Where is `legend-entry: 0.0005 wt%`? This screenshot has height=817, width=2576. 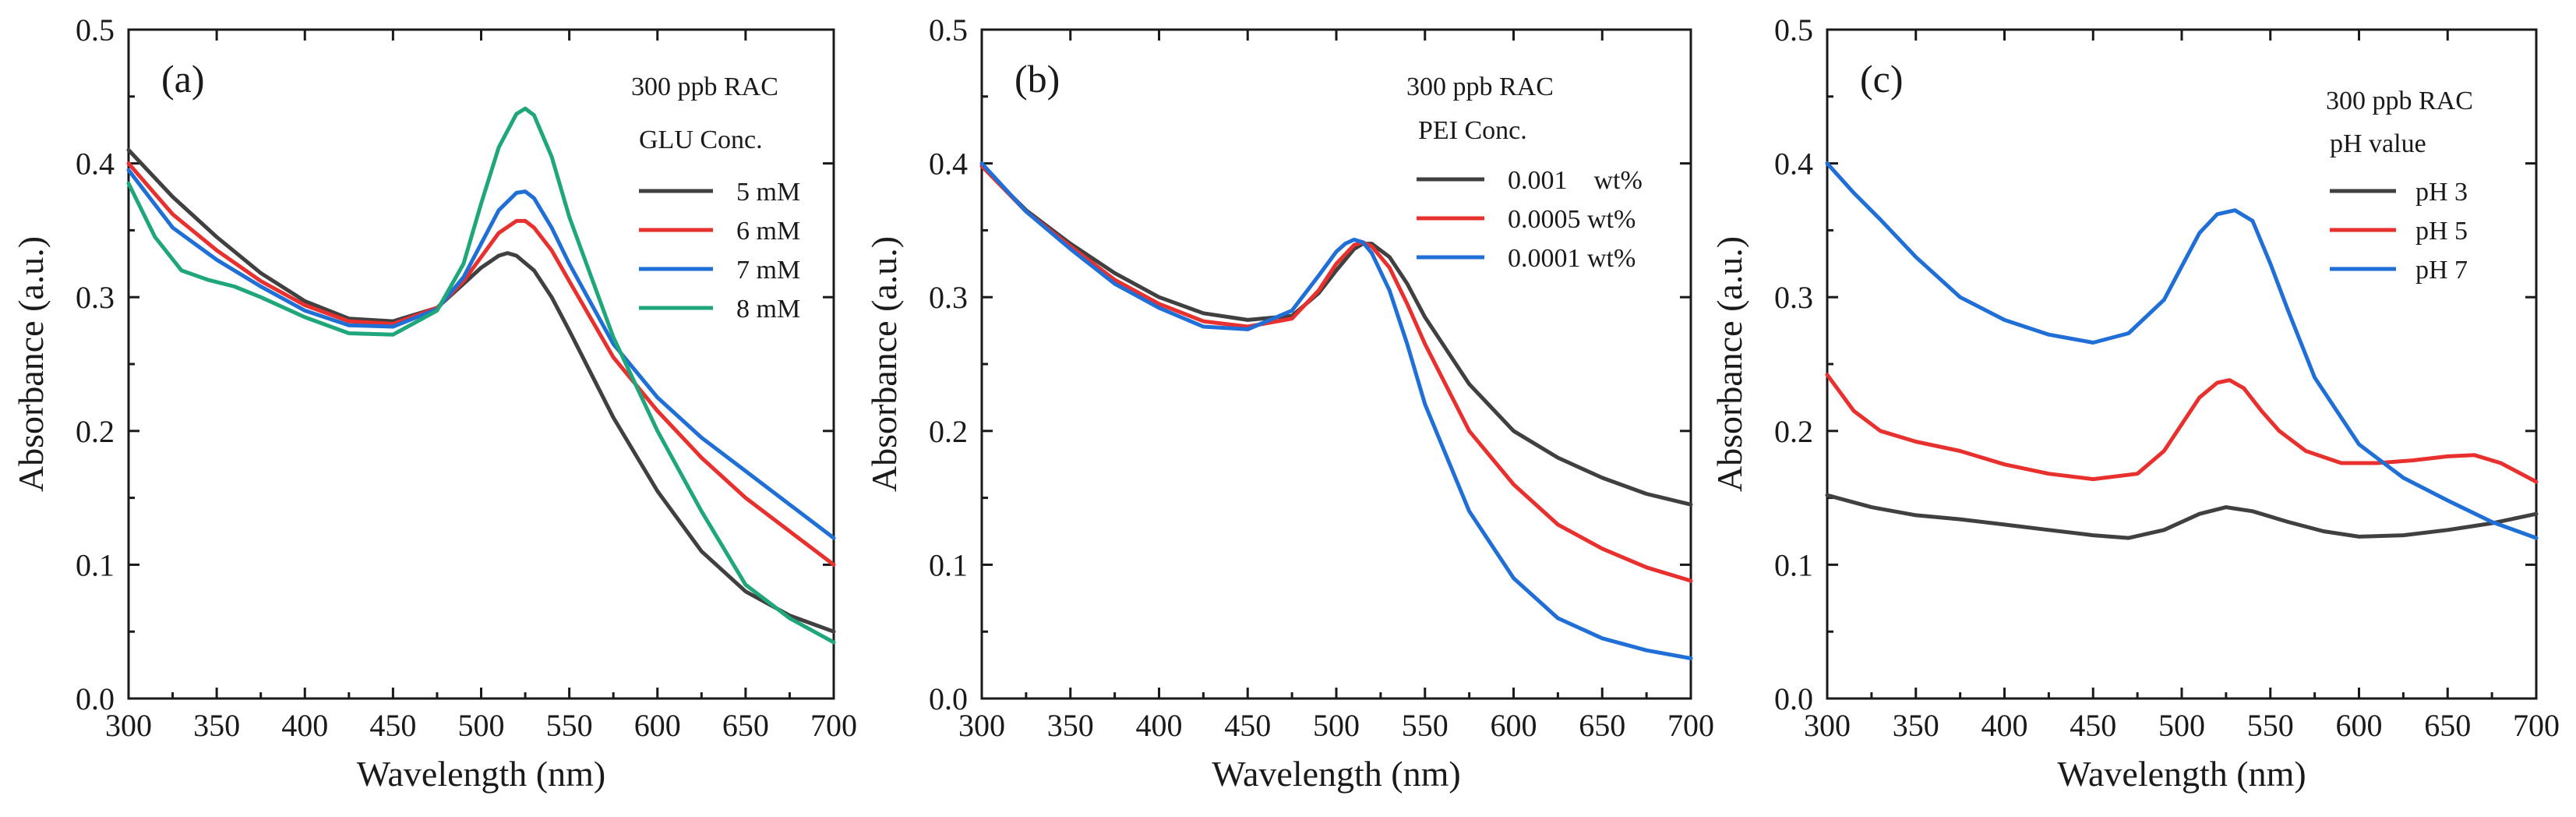 legend-entry: 0.0005 wt% is located at coordinates (1572, 219).